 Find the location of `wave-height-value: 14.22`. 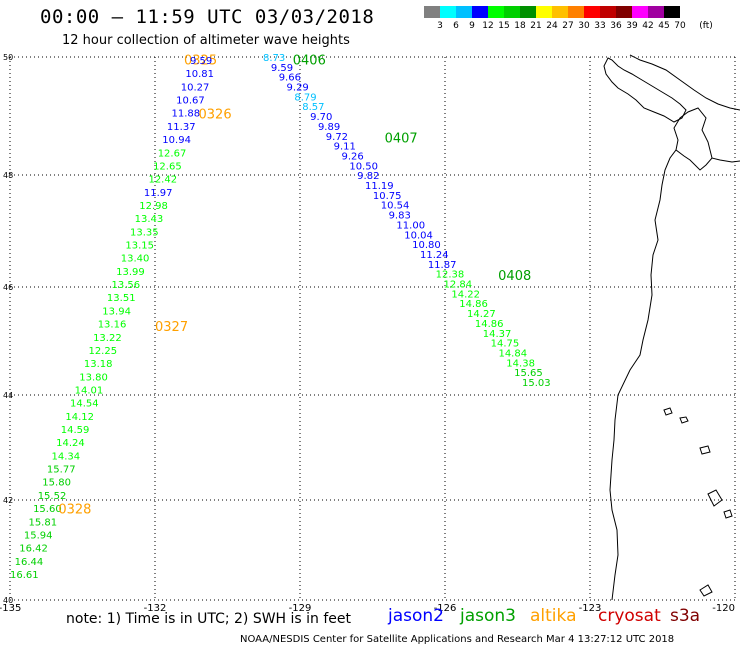

wave-height-value: 14.22 is located at coordinates (465, 294).